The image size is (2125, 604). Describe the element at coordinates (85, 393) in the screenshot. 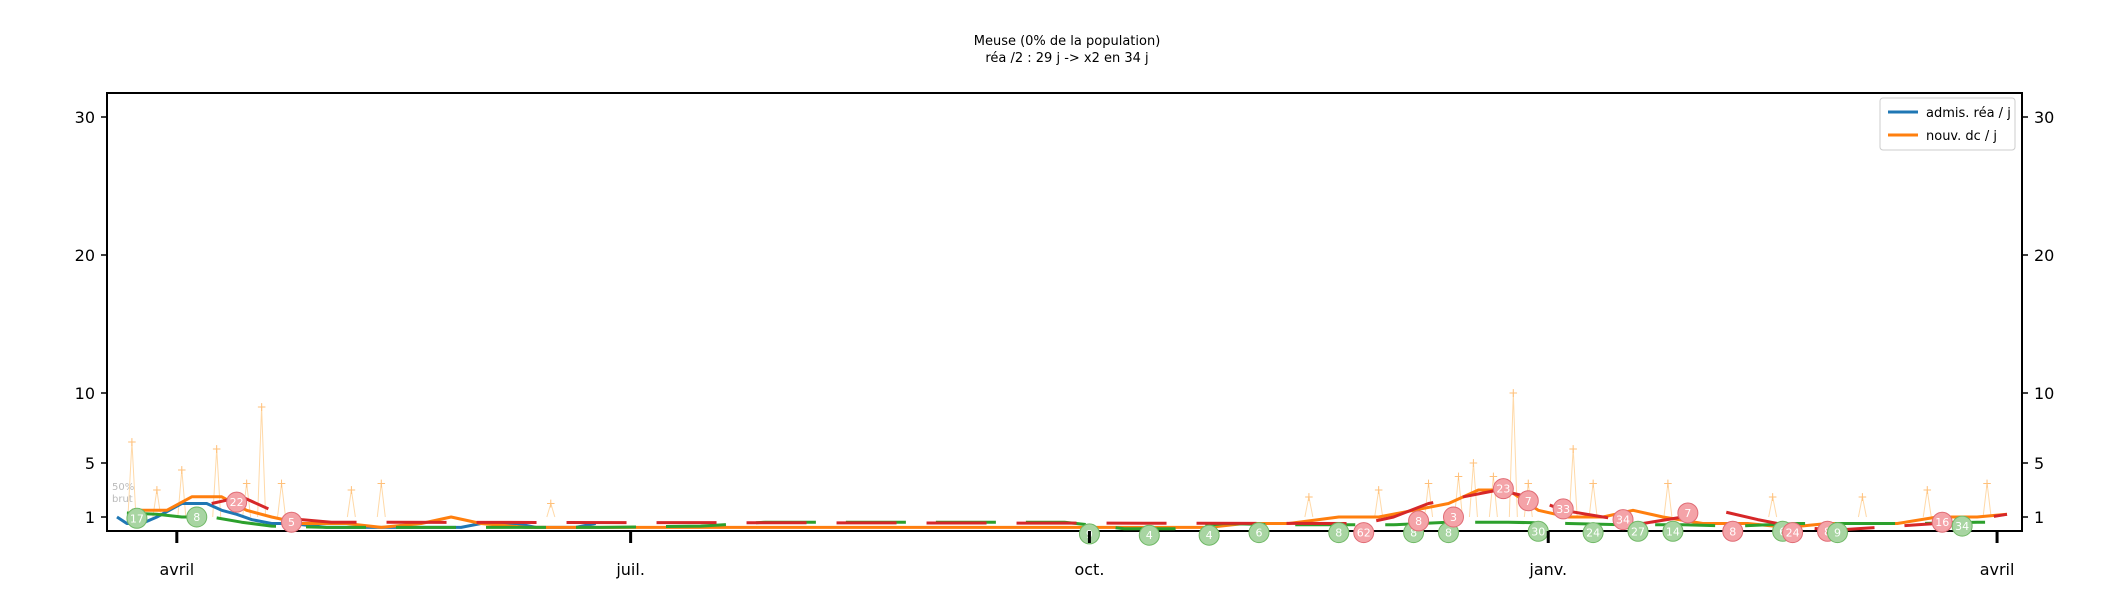

I see `y-tick-label-left: 10` at that location.